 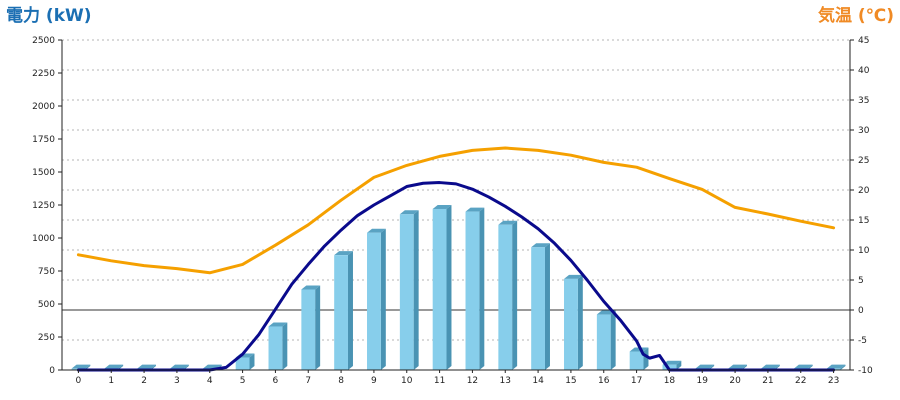 What do you see at coordinates (855, 16) in the screenshot?
I see `right-axis-title: 気温 (℃)` at bounding box center [855, 16].